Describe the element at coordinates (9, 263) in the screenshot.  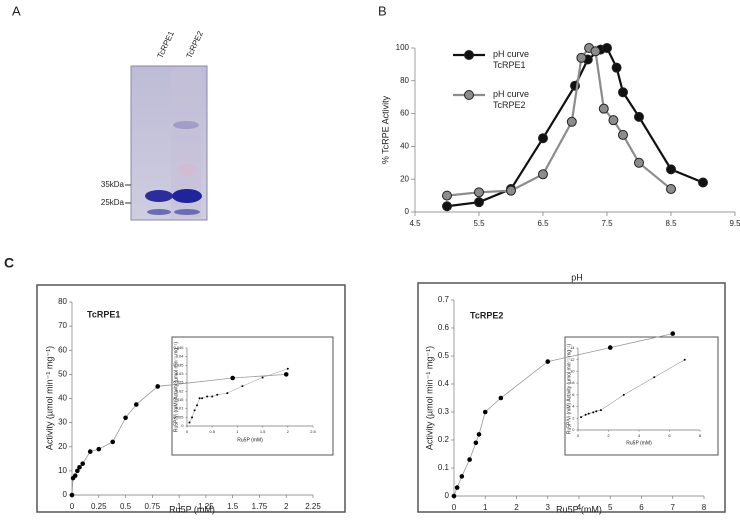
I see `panel-label: C` at that location.